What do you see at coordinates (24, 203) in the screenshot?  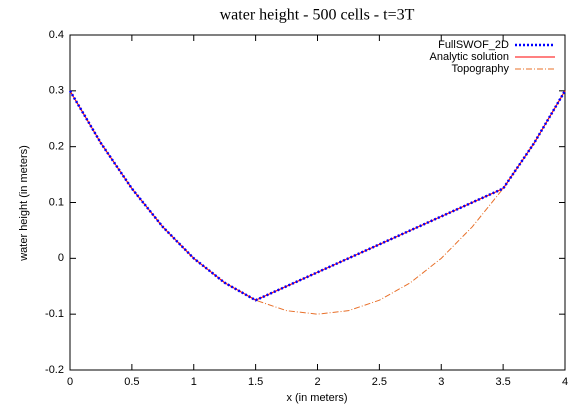 I see `y-axis-label: water height (in meters)` at bounding box center [24, 203].